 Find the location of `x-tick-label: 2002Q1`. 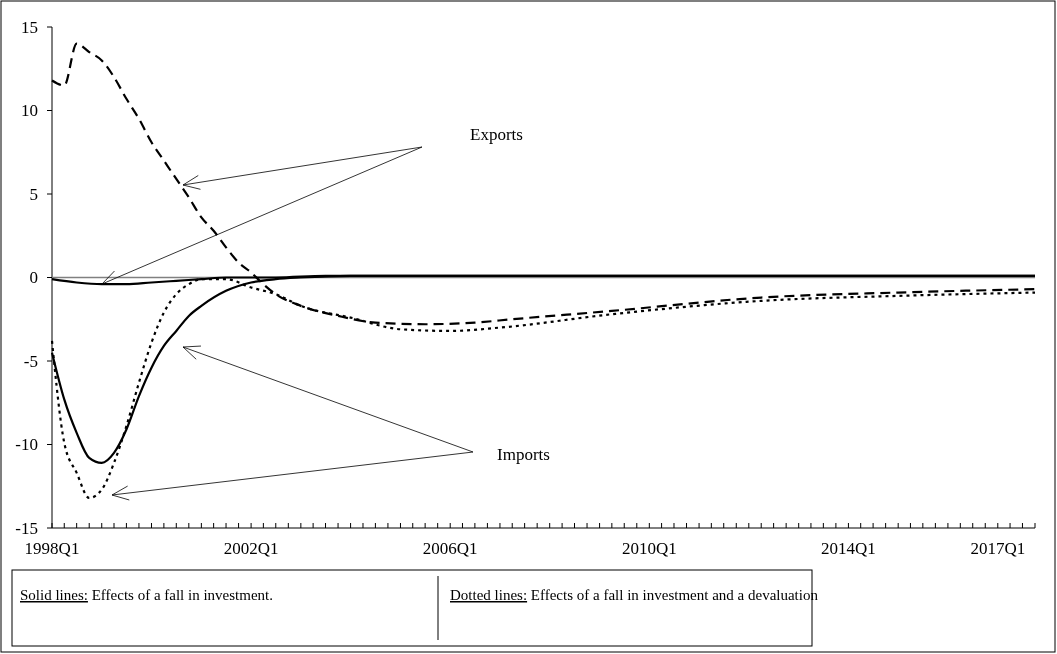

x-tick-label: 2002Q1 is located at coordinates (251, 548).